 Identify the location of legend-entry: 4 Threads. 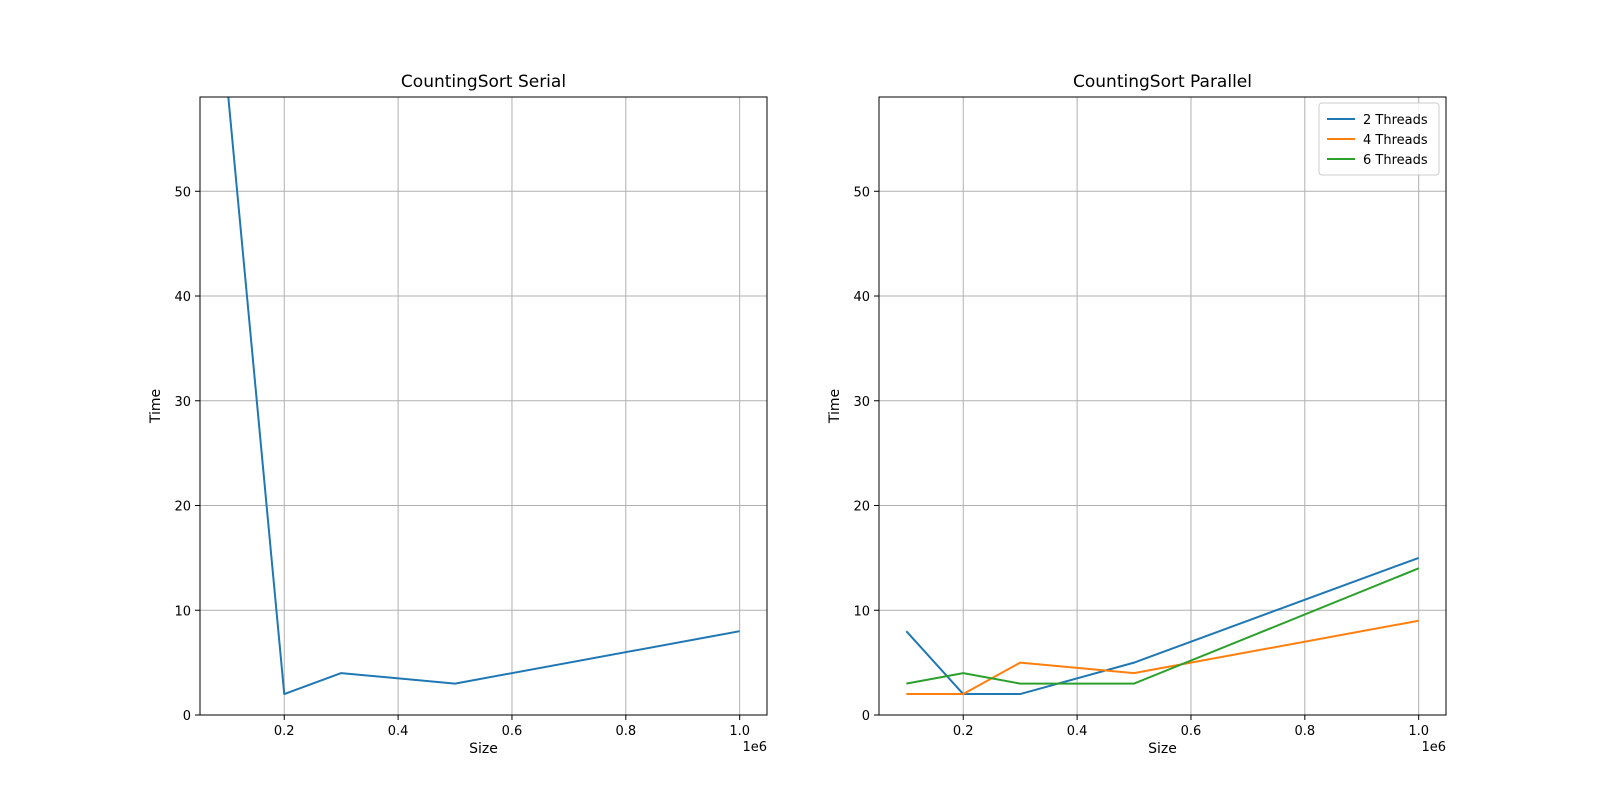
(1395, 140).